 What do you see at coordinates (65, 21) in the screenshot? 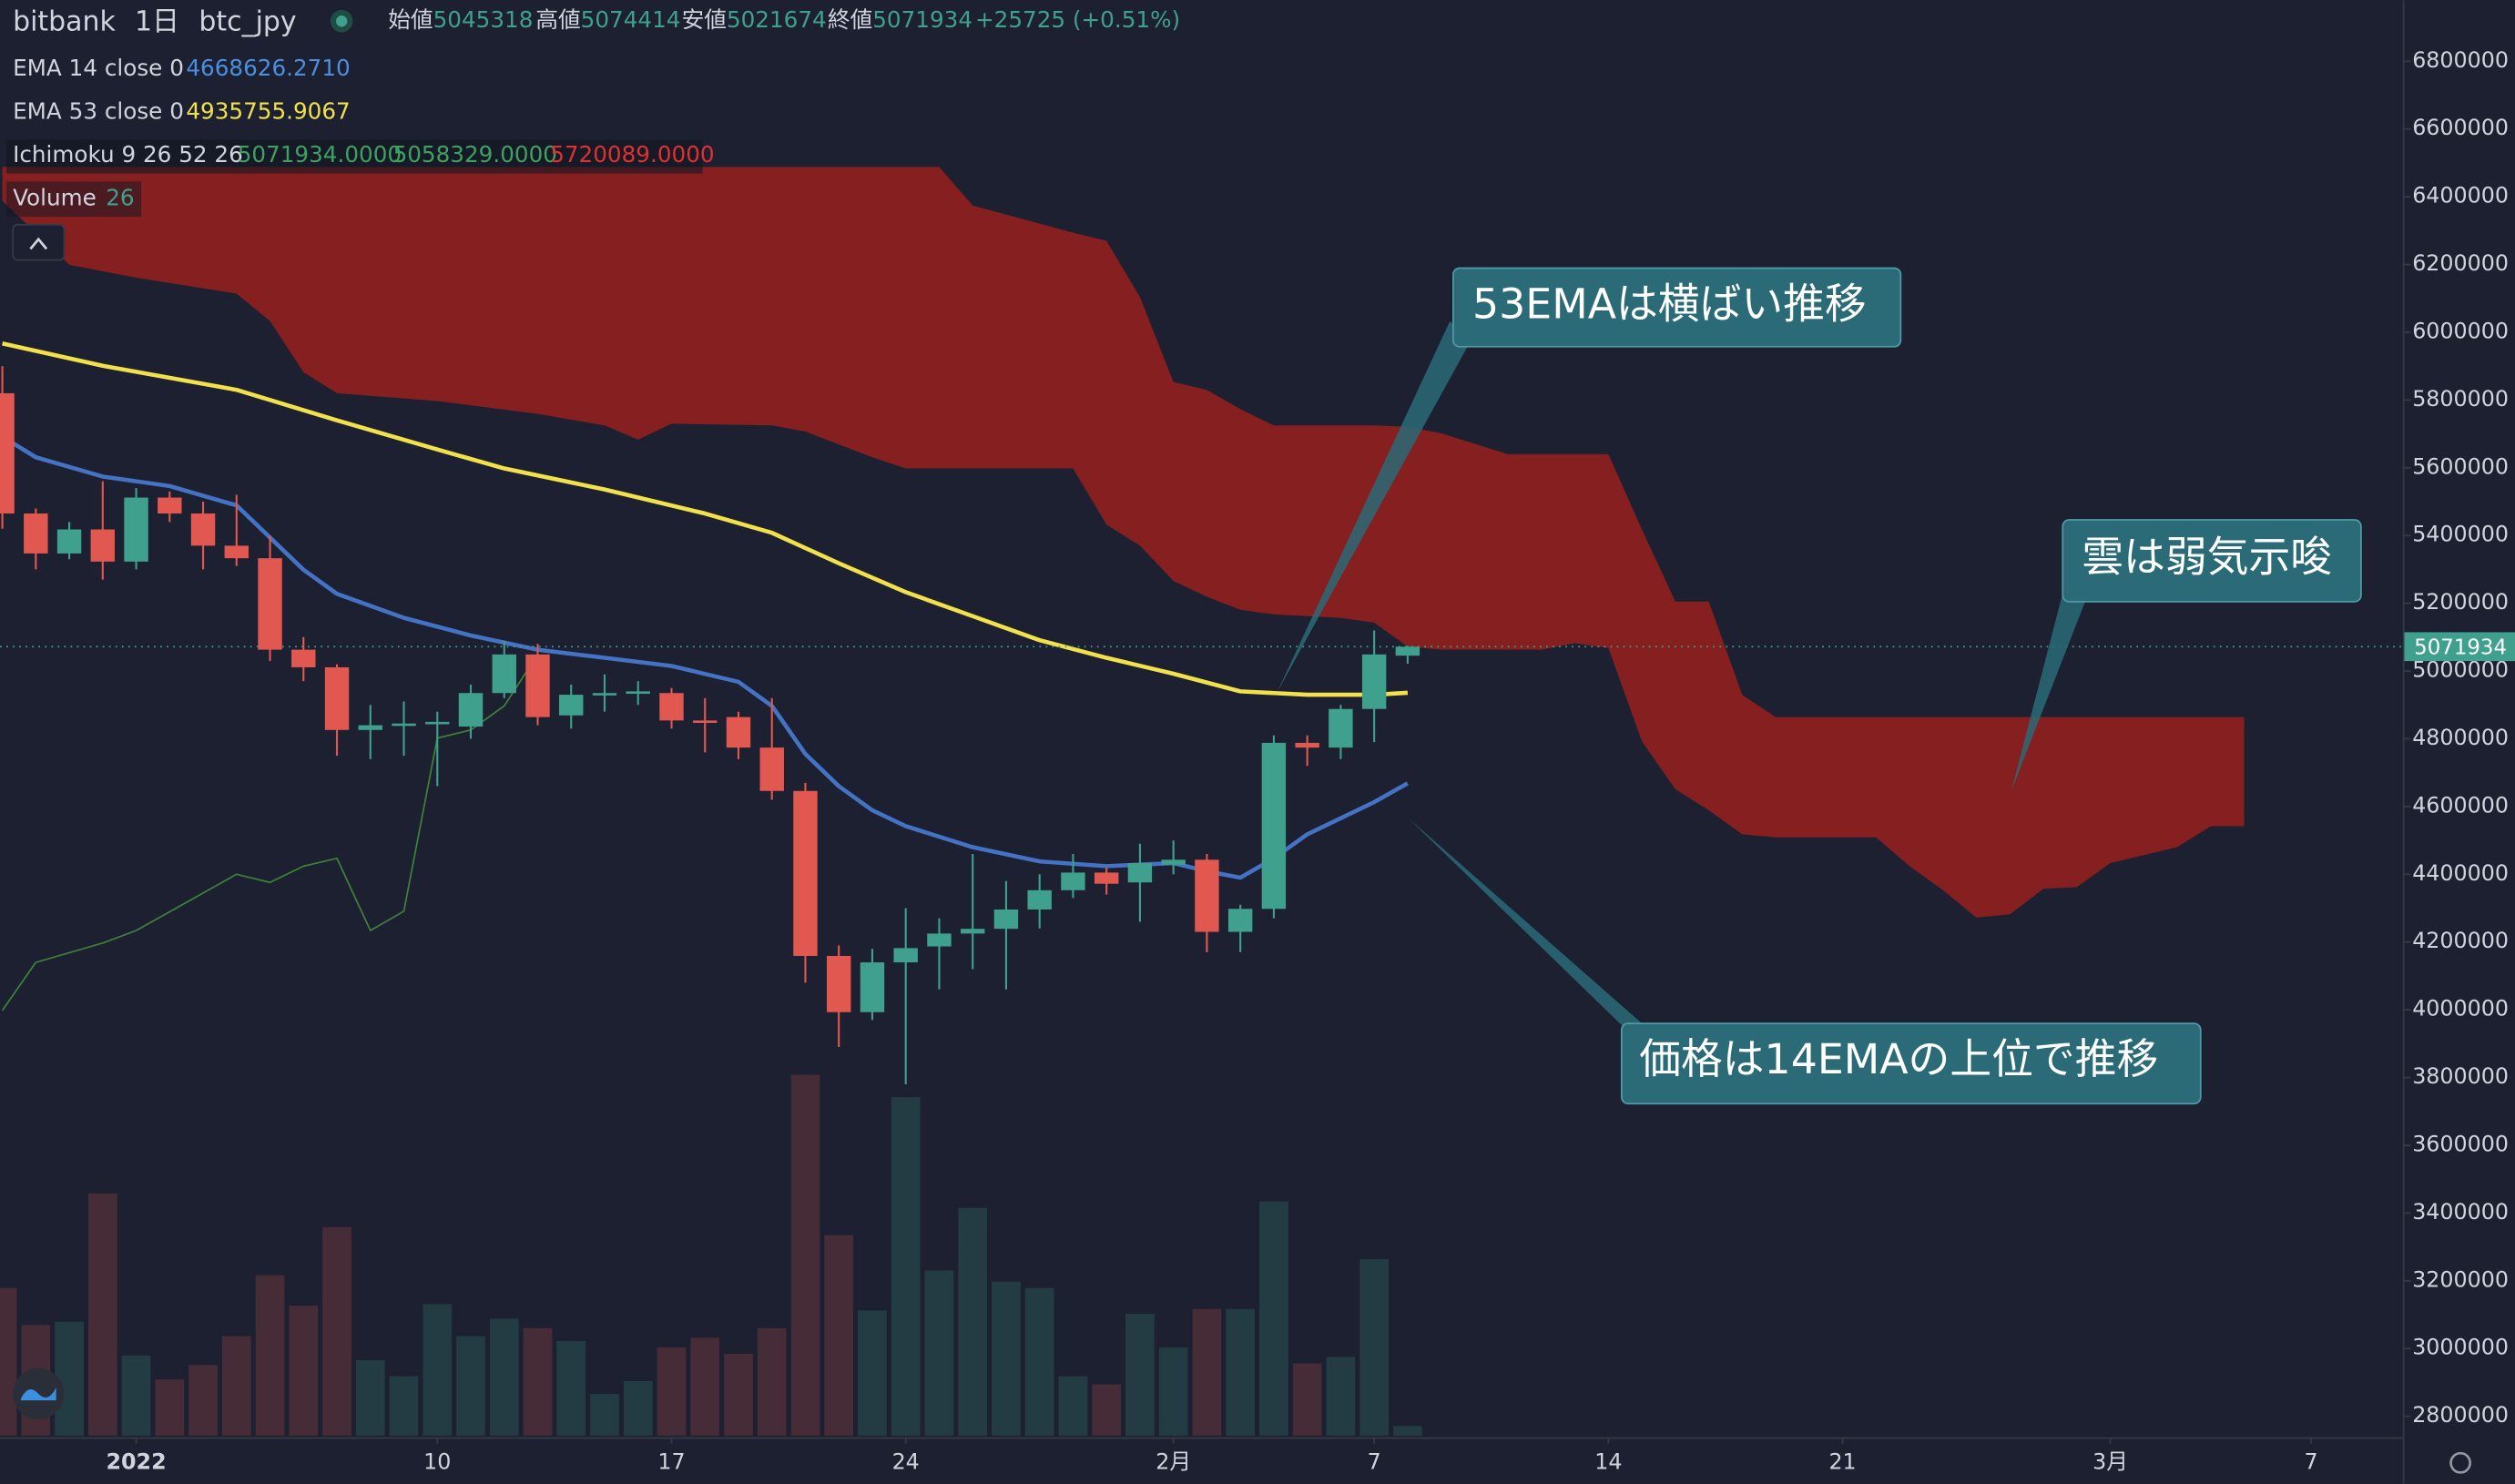
I see `exchange: bitbank` at bounding box center [65, 21].